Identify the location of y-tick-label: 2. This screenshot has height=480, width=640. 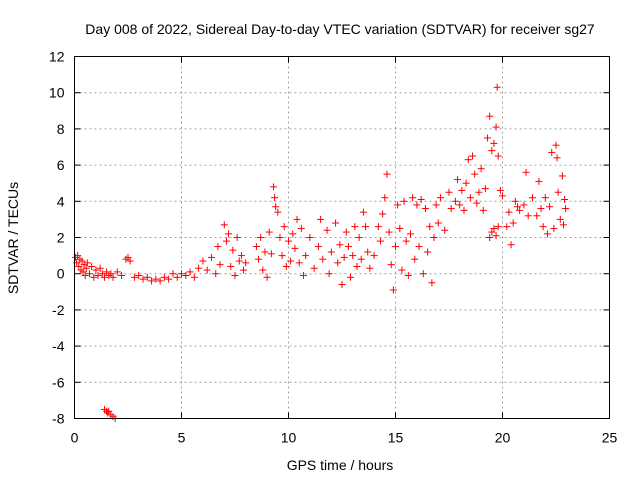
(61, 238).